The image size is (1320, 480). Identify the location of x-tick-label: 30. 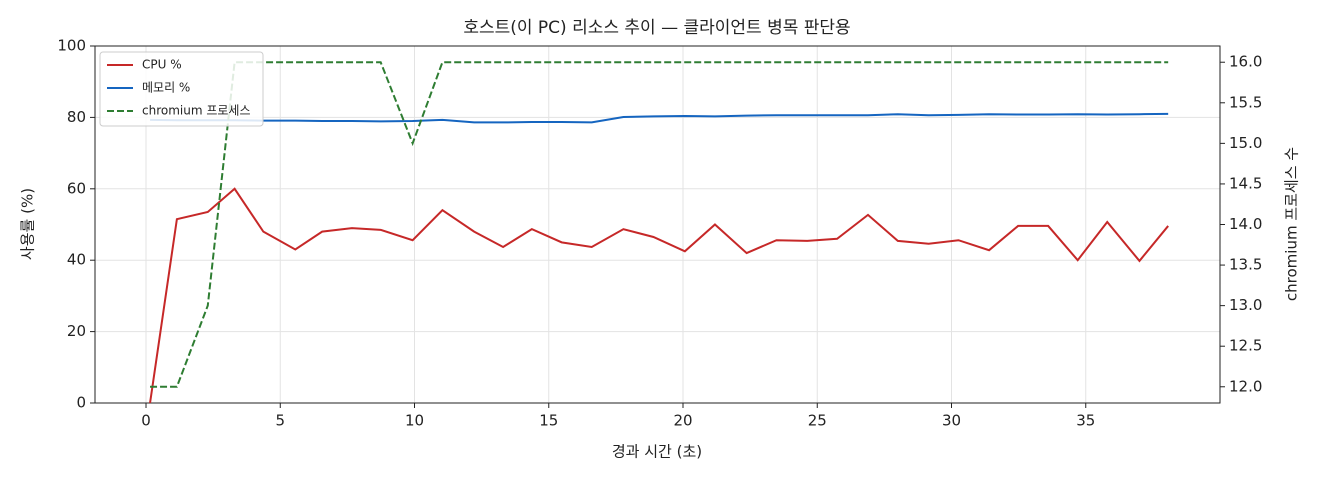
(951, 421).